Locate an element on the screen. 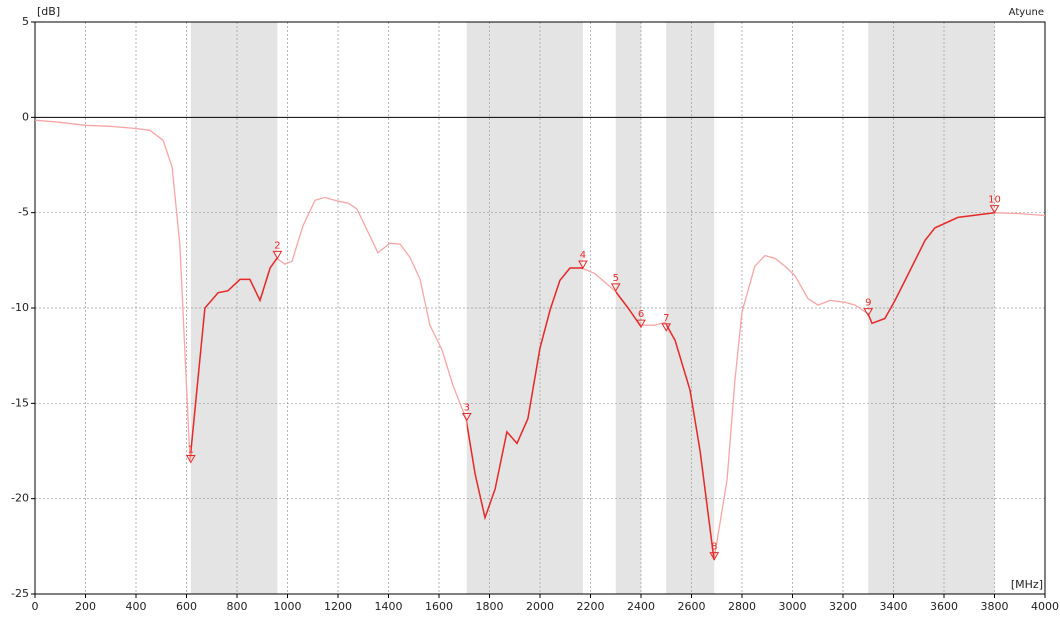  x-tick-label: 3600 is located at coordinates (944, 606).